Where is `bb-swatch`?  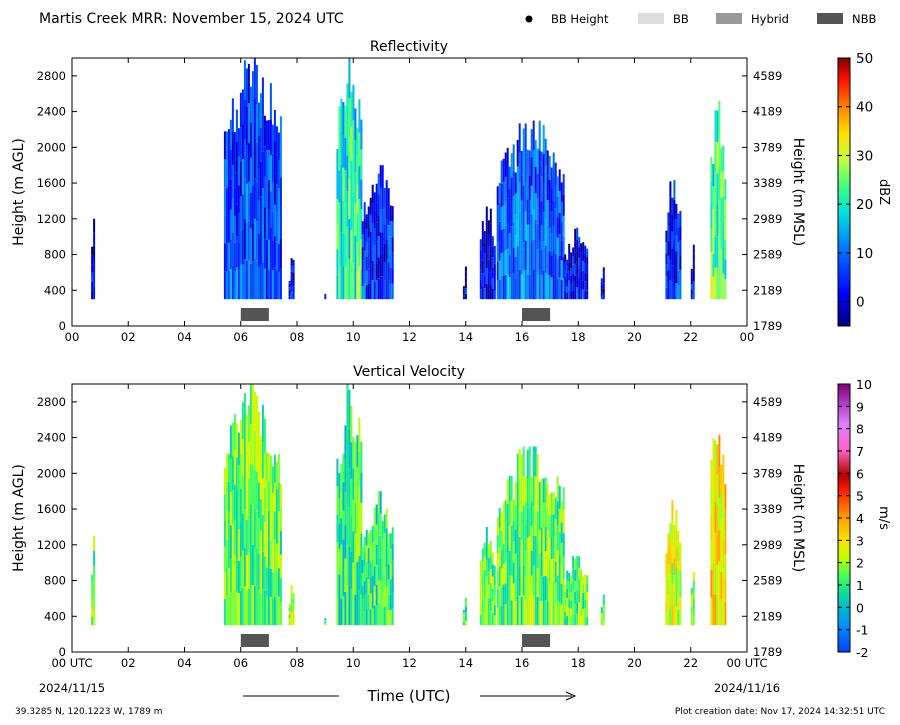
bb-swatch is located at coordinates (651, 18).